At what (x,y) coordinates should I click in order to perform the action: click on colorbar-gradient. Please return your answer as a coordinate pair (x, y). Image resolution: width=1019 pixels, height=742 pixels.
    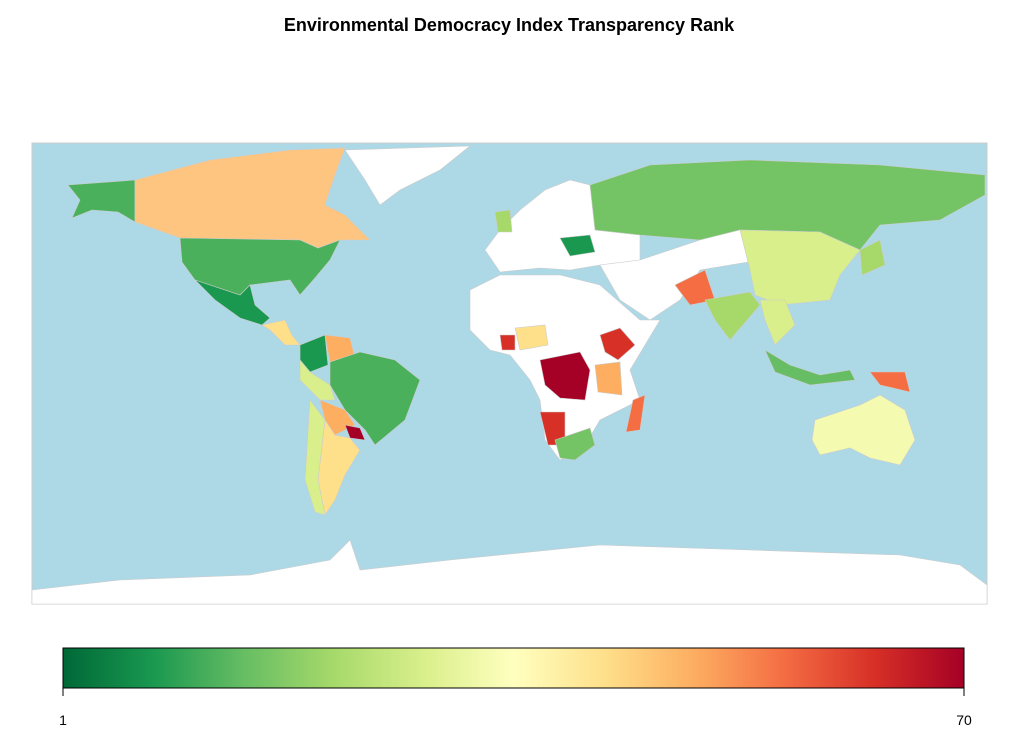
    Looking at the image, I should click on (513, 668).